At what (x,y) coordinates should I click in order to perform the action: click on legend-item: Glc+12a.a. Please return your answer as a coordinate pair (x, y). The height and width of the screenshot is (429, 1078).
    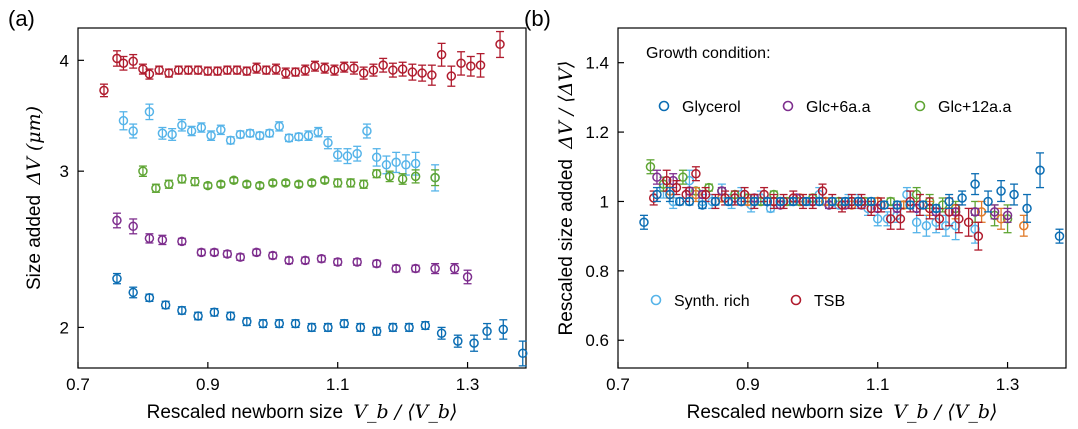
    Looking at the image, I should click on (962, 107).